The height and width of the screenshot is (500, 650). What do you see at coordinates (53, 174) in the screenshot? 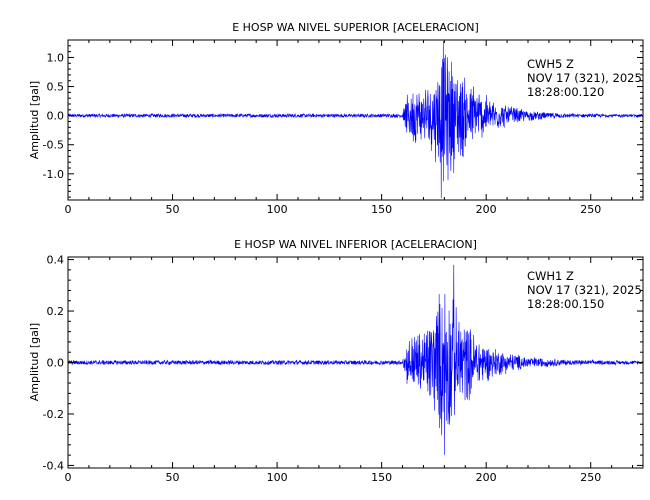
I see `y-tick-label: -1.0` at bounding box center [53, 174].